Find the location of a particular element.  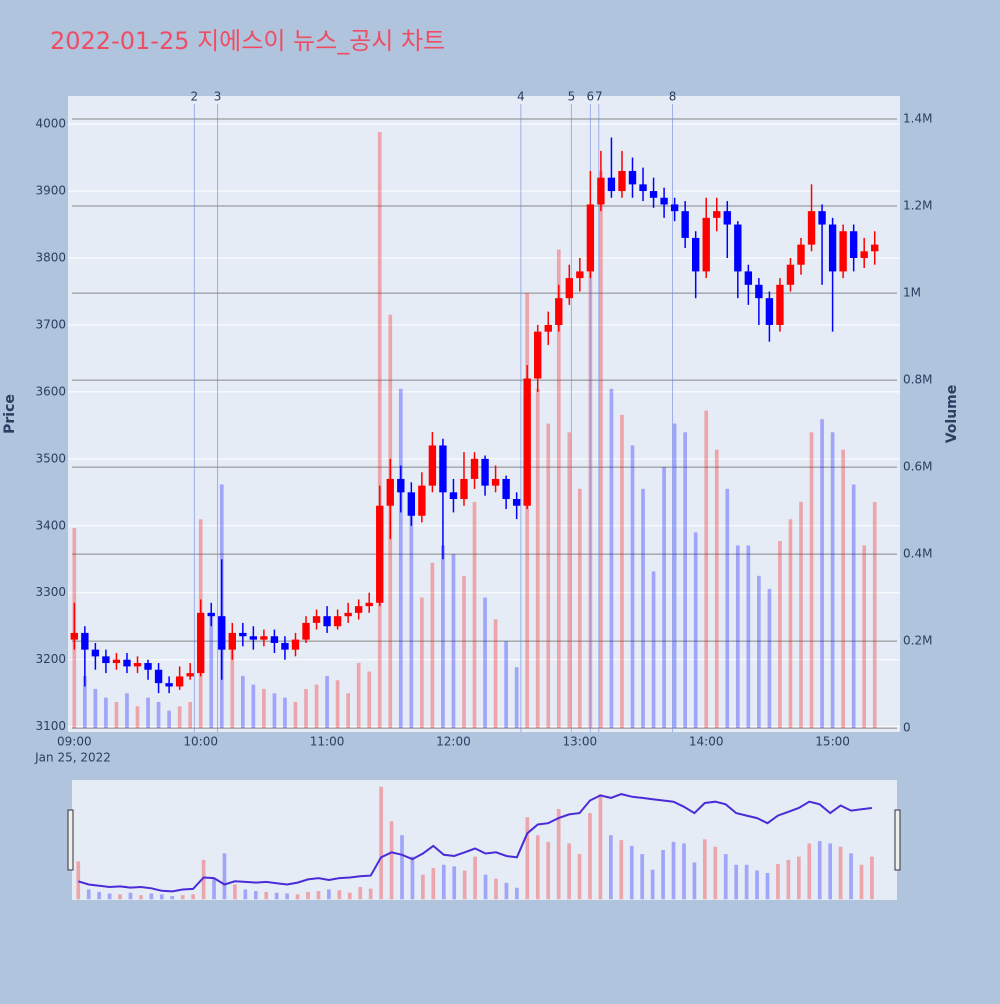

y-tick-label: 3100 is located at coordinates (50, 726).